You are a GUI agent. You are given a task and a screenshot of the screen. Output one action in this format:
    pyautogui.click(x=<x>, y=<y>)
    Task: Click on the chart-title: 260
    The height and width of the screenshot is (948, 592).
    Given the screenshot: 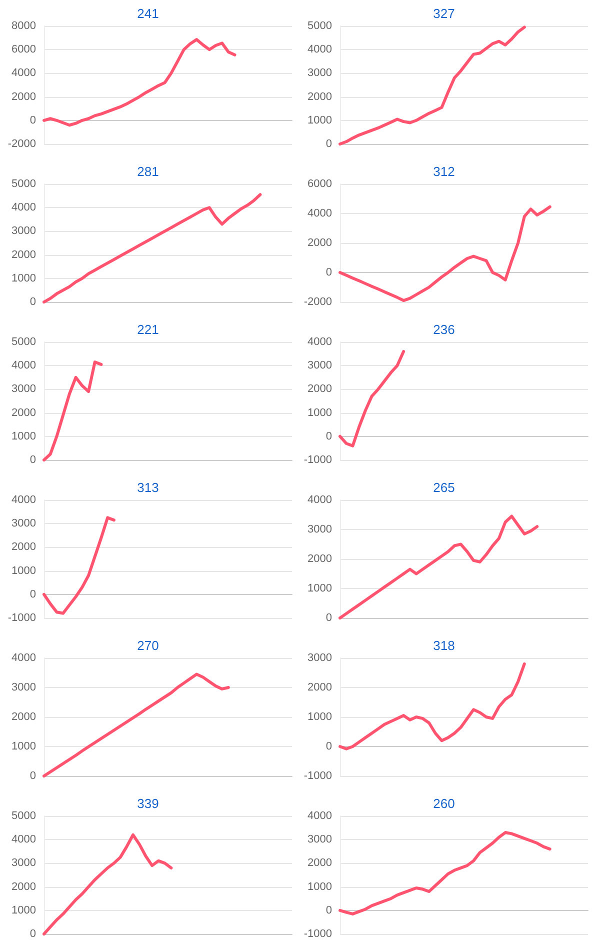 What is the action you would take?
    pyautogui.click(x=444, y=803)
    